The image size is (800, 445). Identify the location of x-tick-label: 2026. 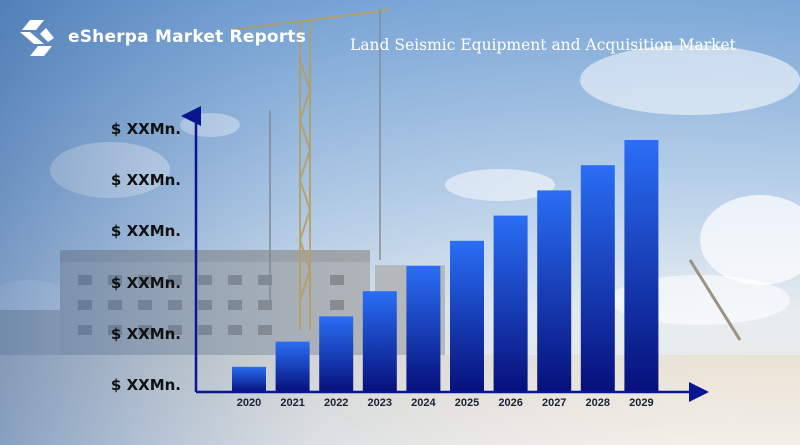
(510, 403).